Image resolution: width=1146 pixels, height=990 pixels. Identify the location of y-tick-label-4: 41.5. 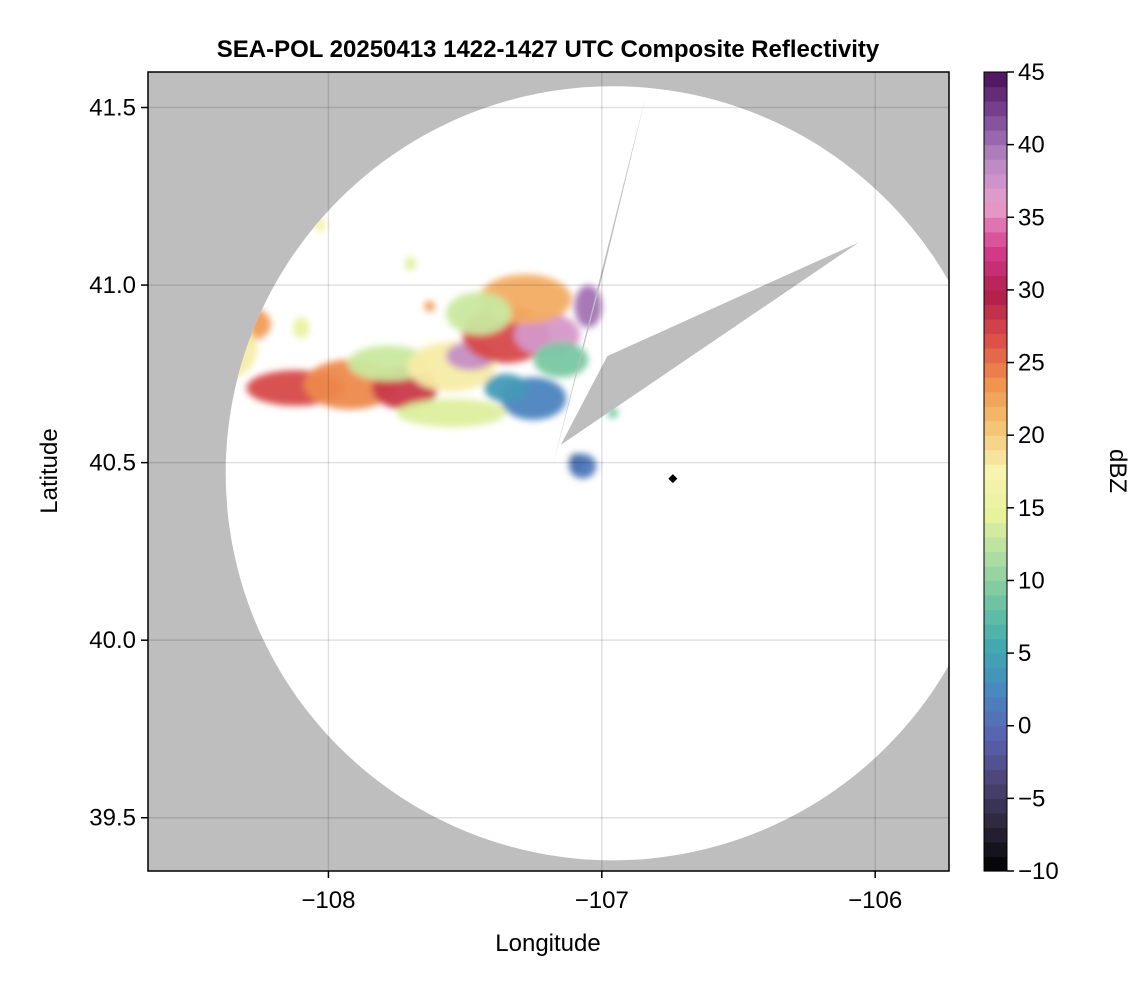
(112, 108).